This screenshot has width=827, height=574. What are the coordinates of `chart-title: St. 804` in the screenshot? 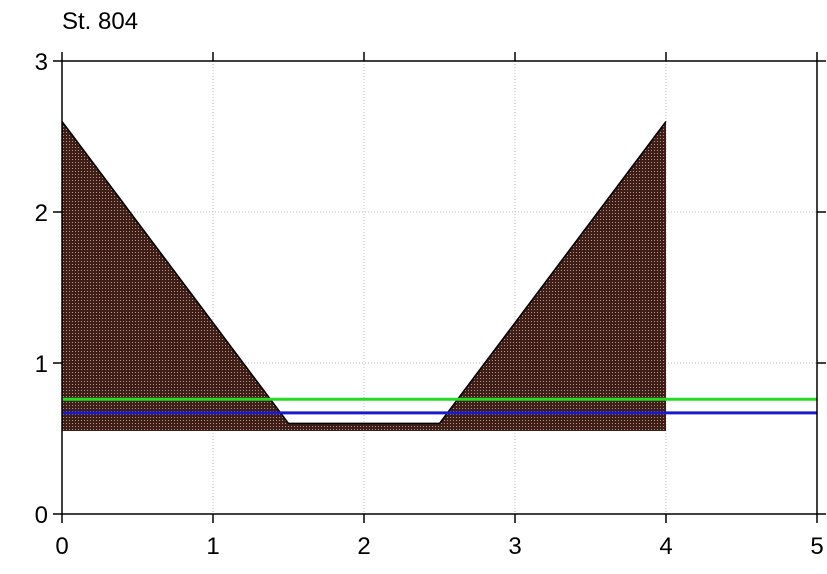 It's located at (100, 21).